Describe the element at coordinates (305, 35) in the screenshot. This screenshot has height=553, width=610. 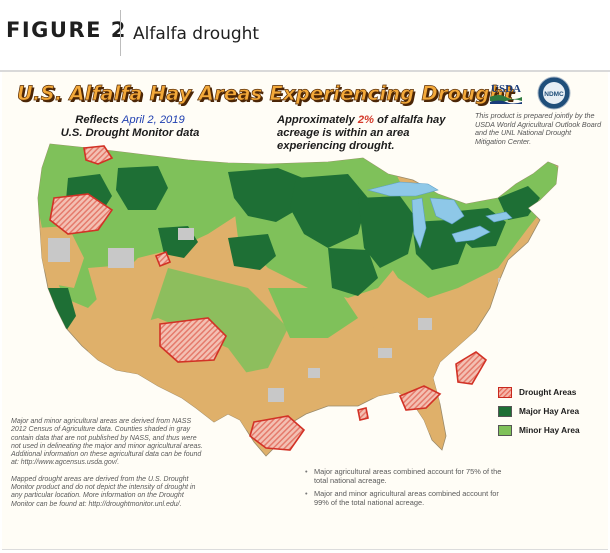
I see `figure-header: FIGURE 2 Alfalfa drought` at that location.